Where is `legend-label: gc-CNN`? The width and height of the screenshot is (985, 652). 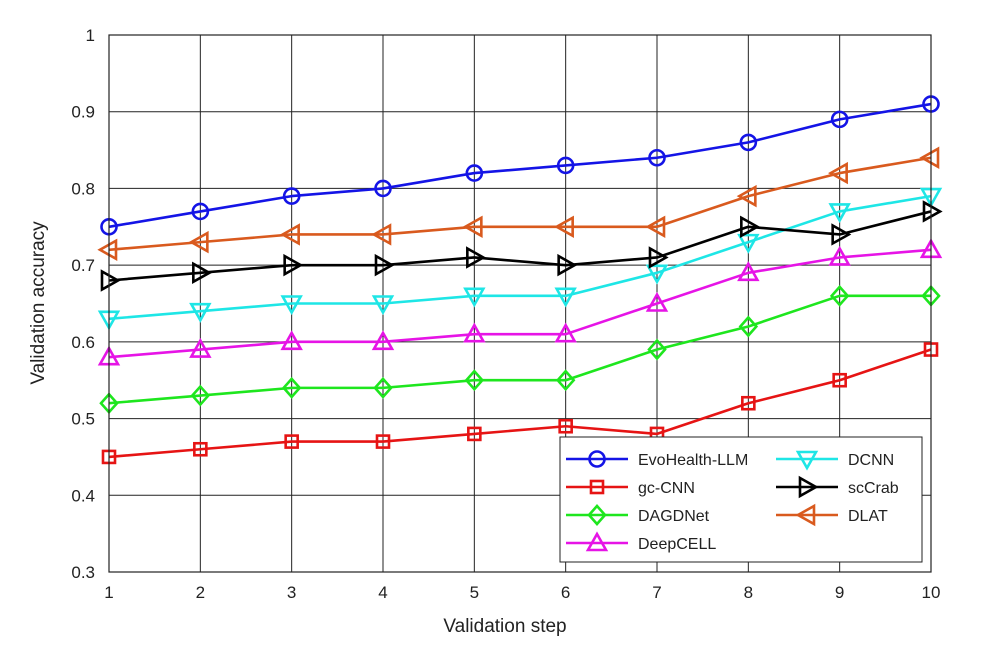 legend-label: gc-CNN is located at coordinates (666, 488).